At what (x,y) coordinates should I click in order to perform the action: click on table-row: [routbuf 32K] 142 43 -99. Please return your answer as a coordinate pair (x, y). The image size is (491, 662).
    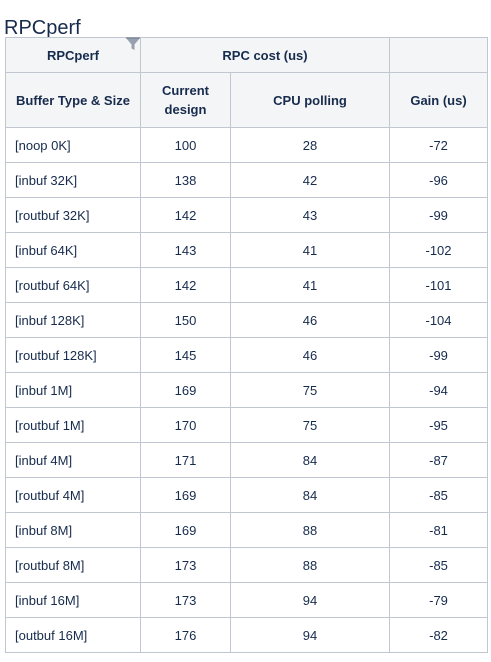
    Looking at the image, I should click on (247, 215).